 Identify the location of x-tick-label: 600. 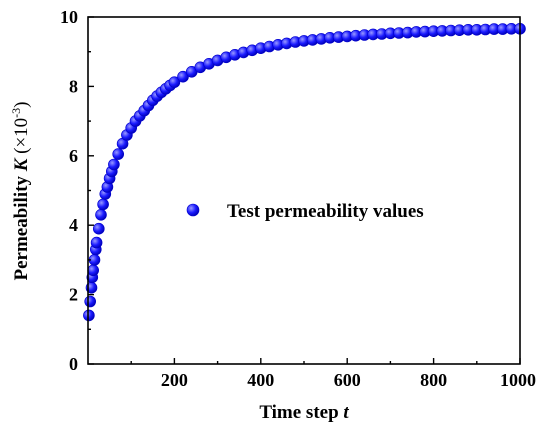
(347, 380).